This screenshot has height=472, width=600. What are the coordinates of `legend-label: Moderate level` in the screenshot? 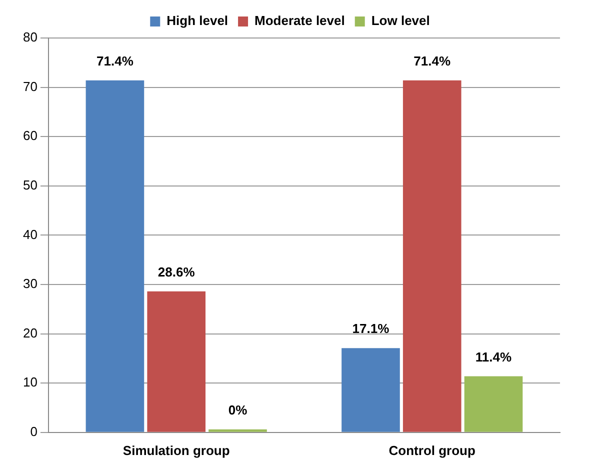 It's located at (299, 20).